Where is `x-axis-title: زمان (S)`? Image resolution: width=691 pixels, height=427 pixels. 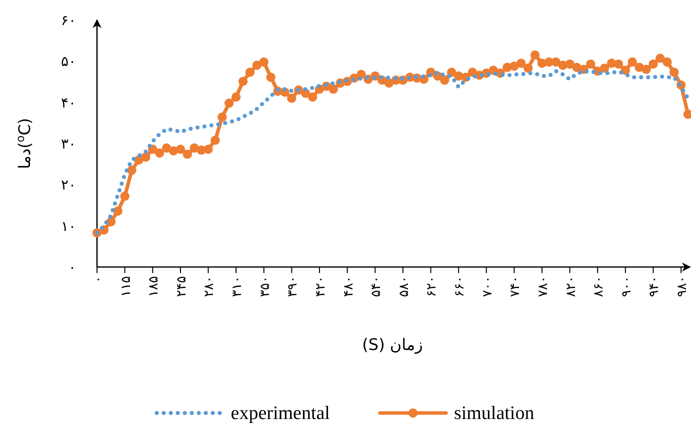
x-axis-title: زمان (S) is located at coordinates (392, 344).